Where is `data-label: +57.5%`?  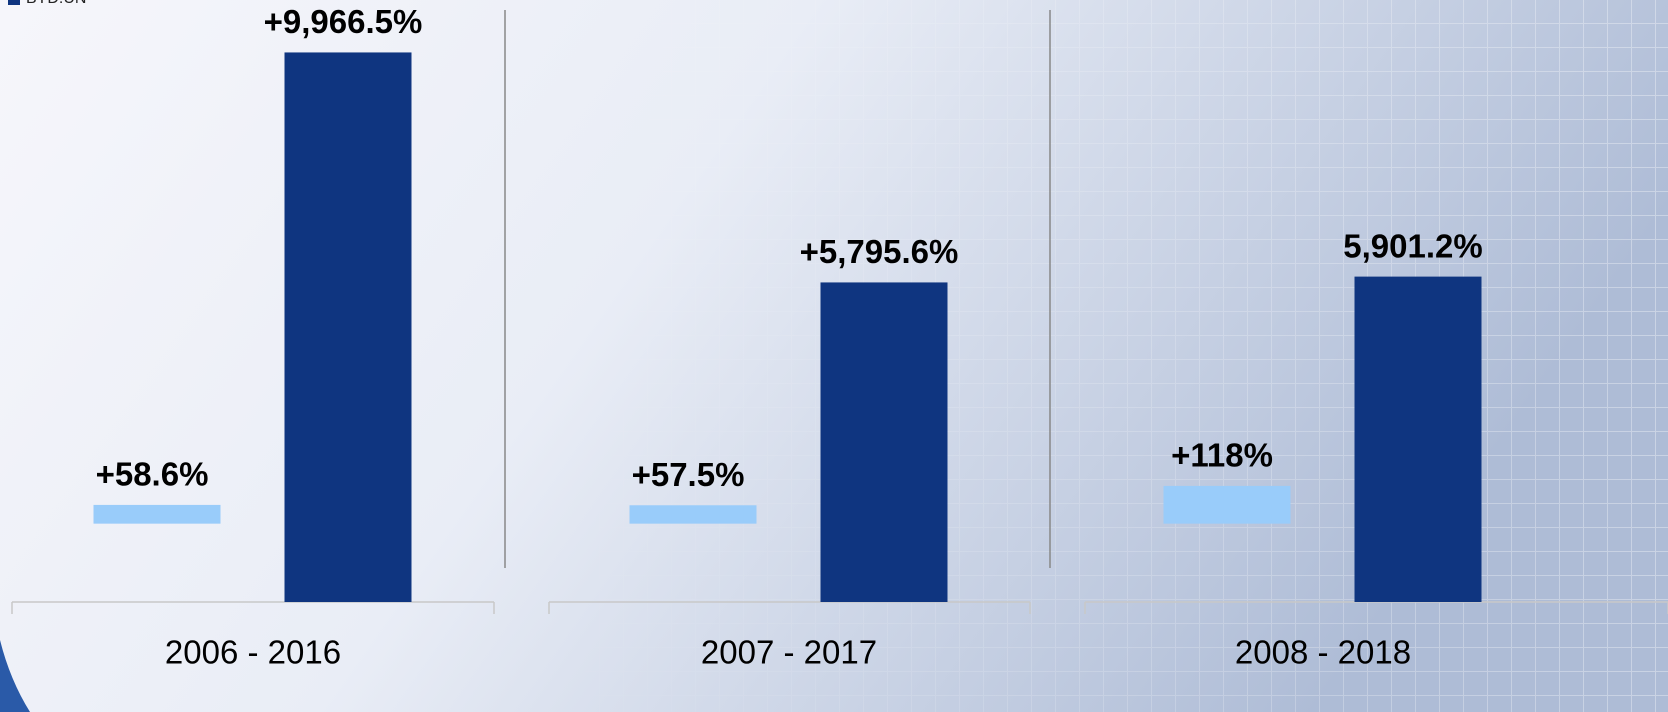 data-label: +57.5% is located at coordinates (688, 474).